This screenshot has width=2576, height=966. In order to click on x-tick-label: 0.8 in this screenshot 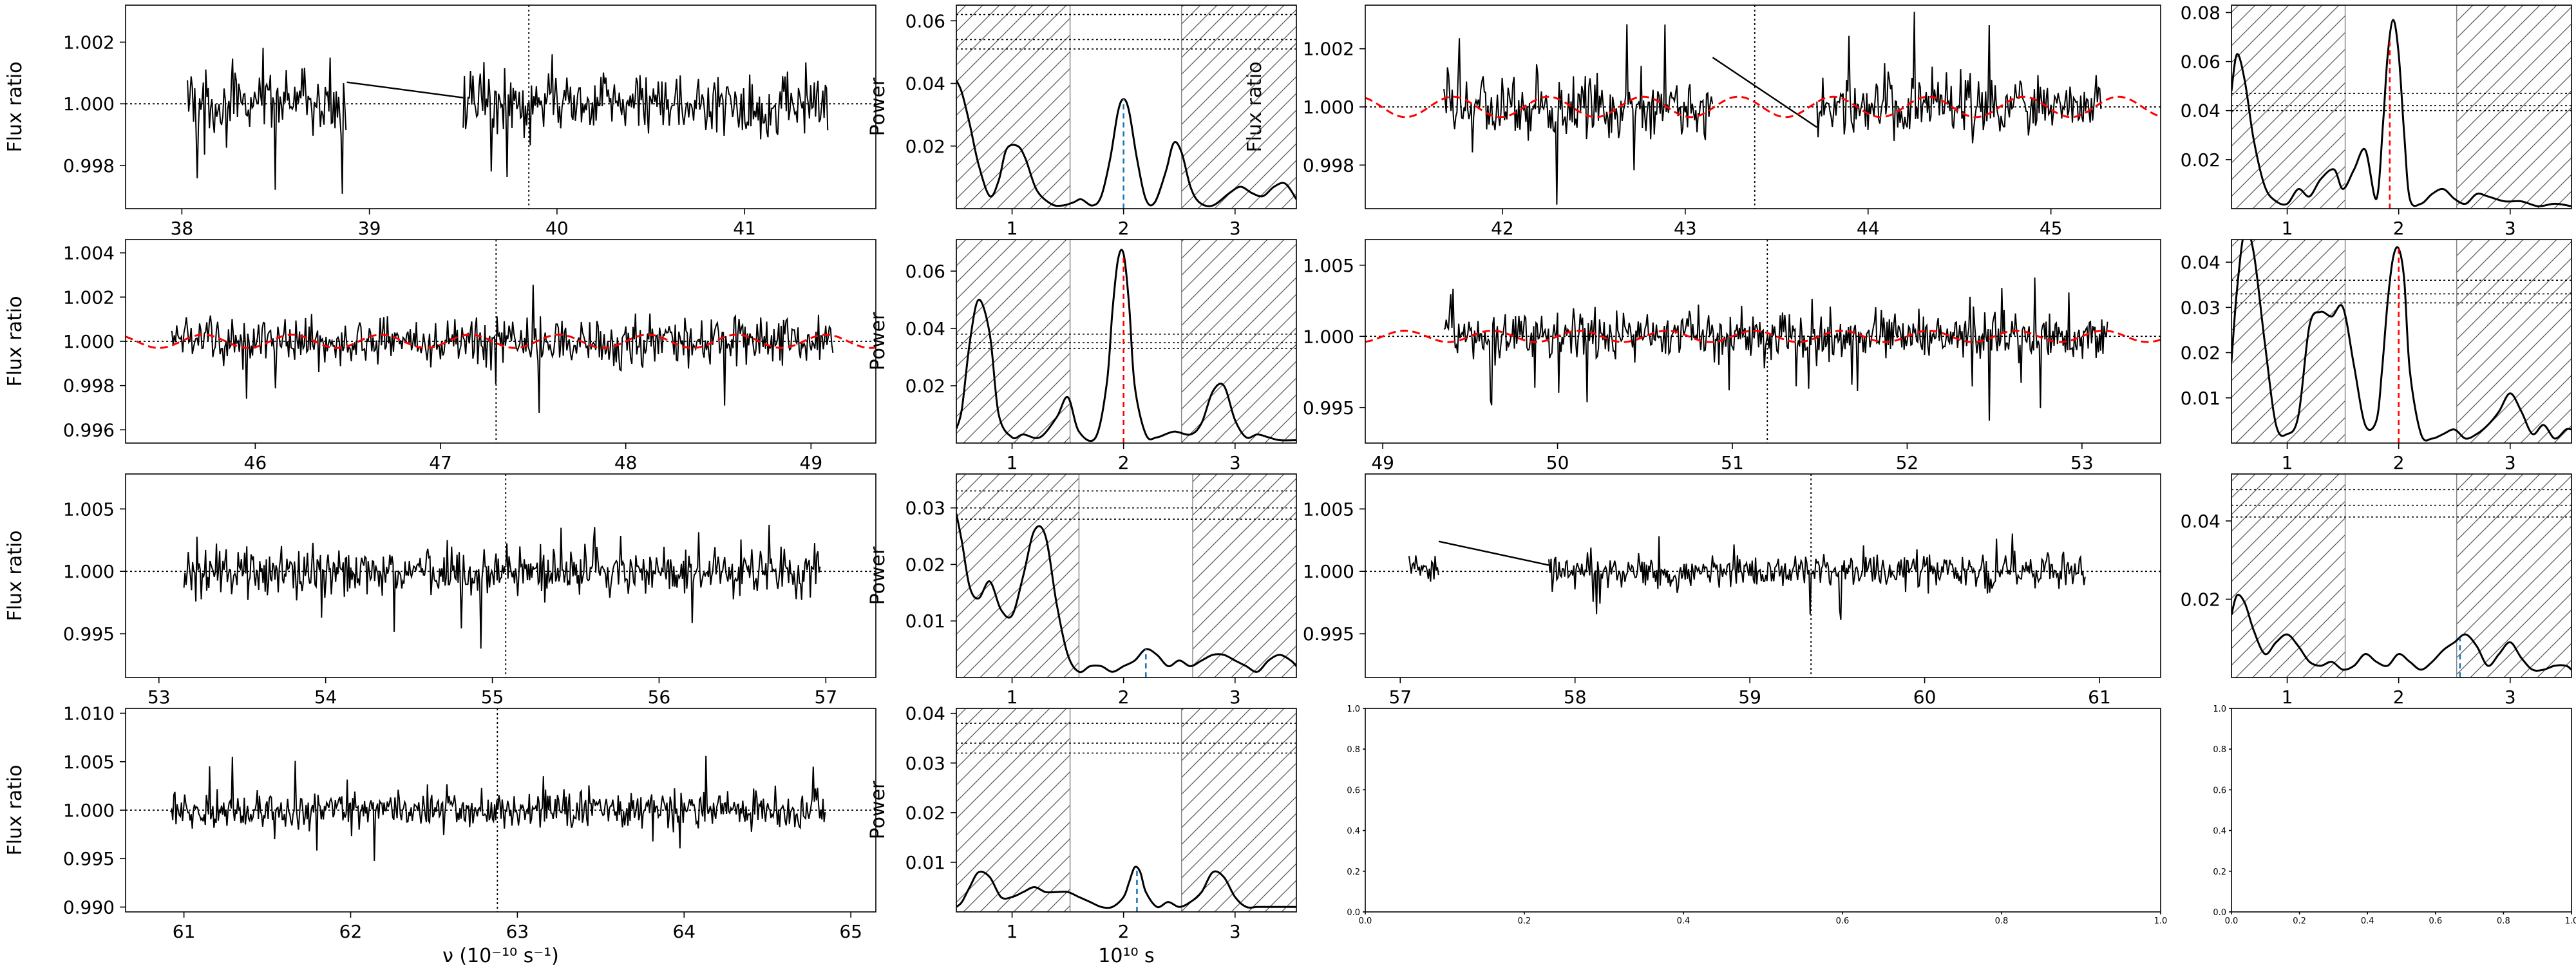, I will do `click(2503, 921)`.